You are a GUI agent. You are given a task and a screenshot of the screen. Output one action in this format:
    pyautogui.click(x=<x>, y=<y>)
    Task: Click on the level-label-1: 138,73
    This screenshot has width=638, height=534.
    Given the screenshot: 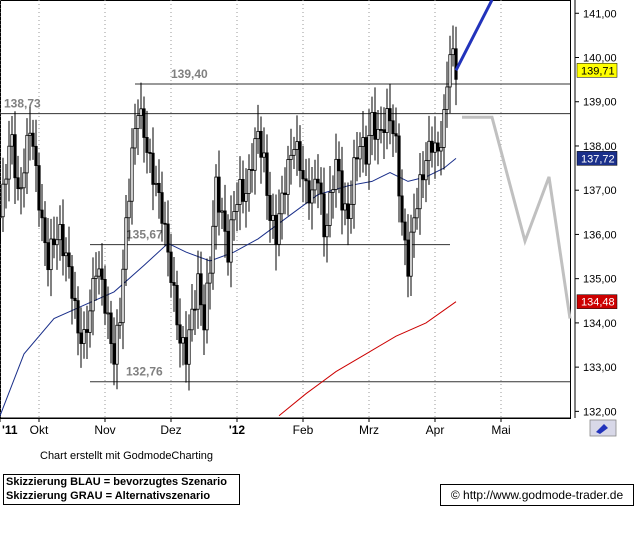 What is the action you would take?
    pyautogui.click(x=22, y=104)
    